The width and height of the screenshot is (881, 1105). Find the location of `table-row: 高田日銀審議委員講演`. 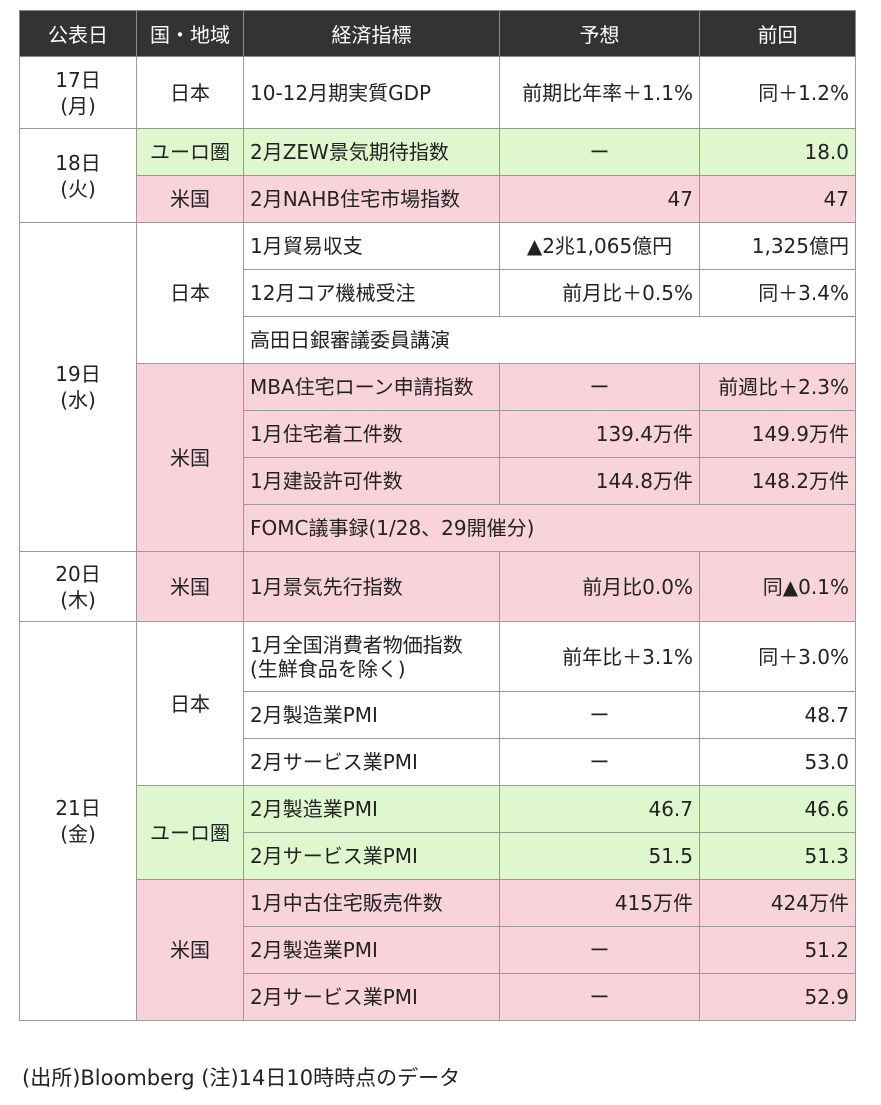

table-row: 高田日銀審議委員講演 is located at coordinates (438, 340).